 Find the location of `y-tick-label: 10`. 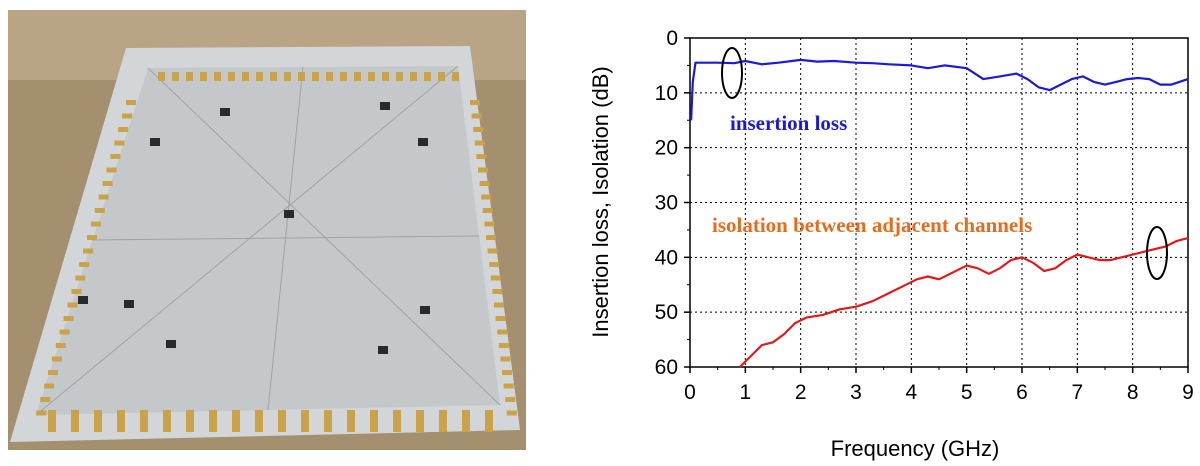

y-tick-label: 10 is located at coordinates (666, 93).